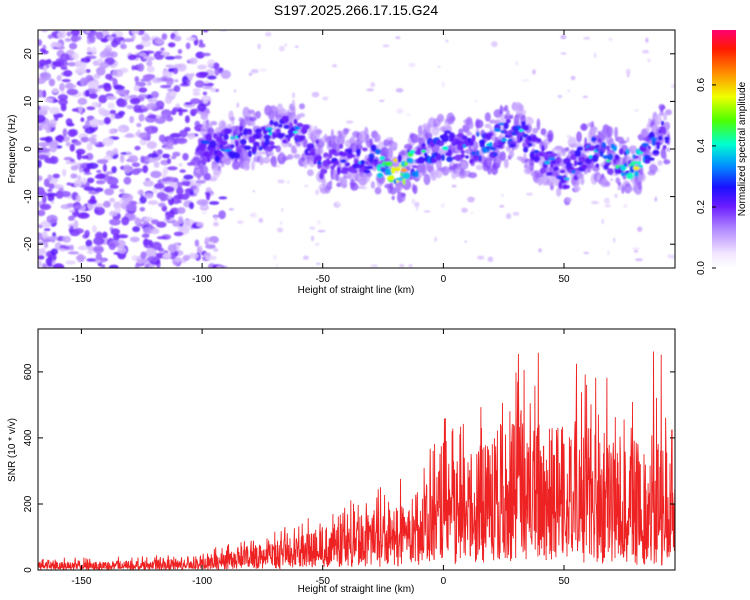  I want to click on colorbar-tick-label: 0.4, so click(701, 146).